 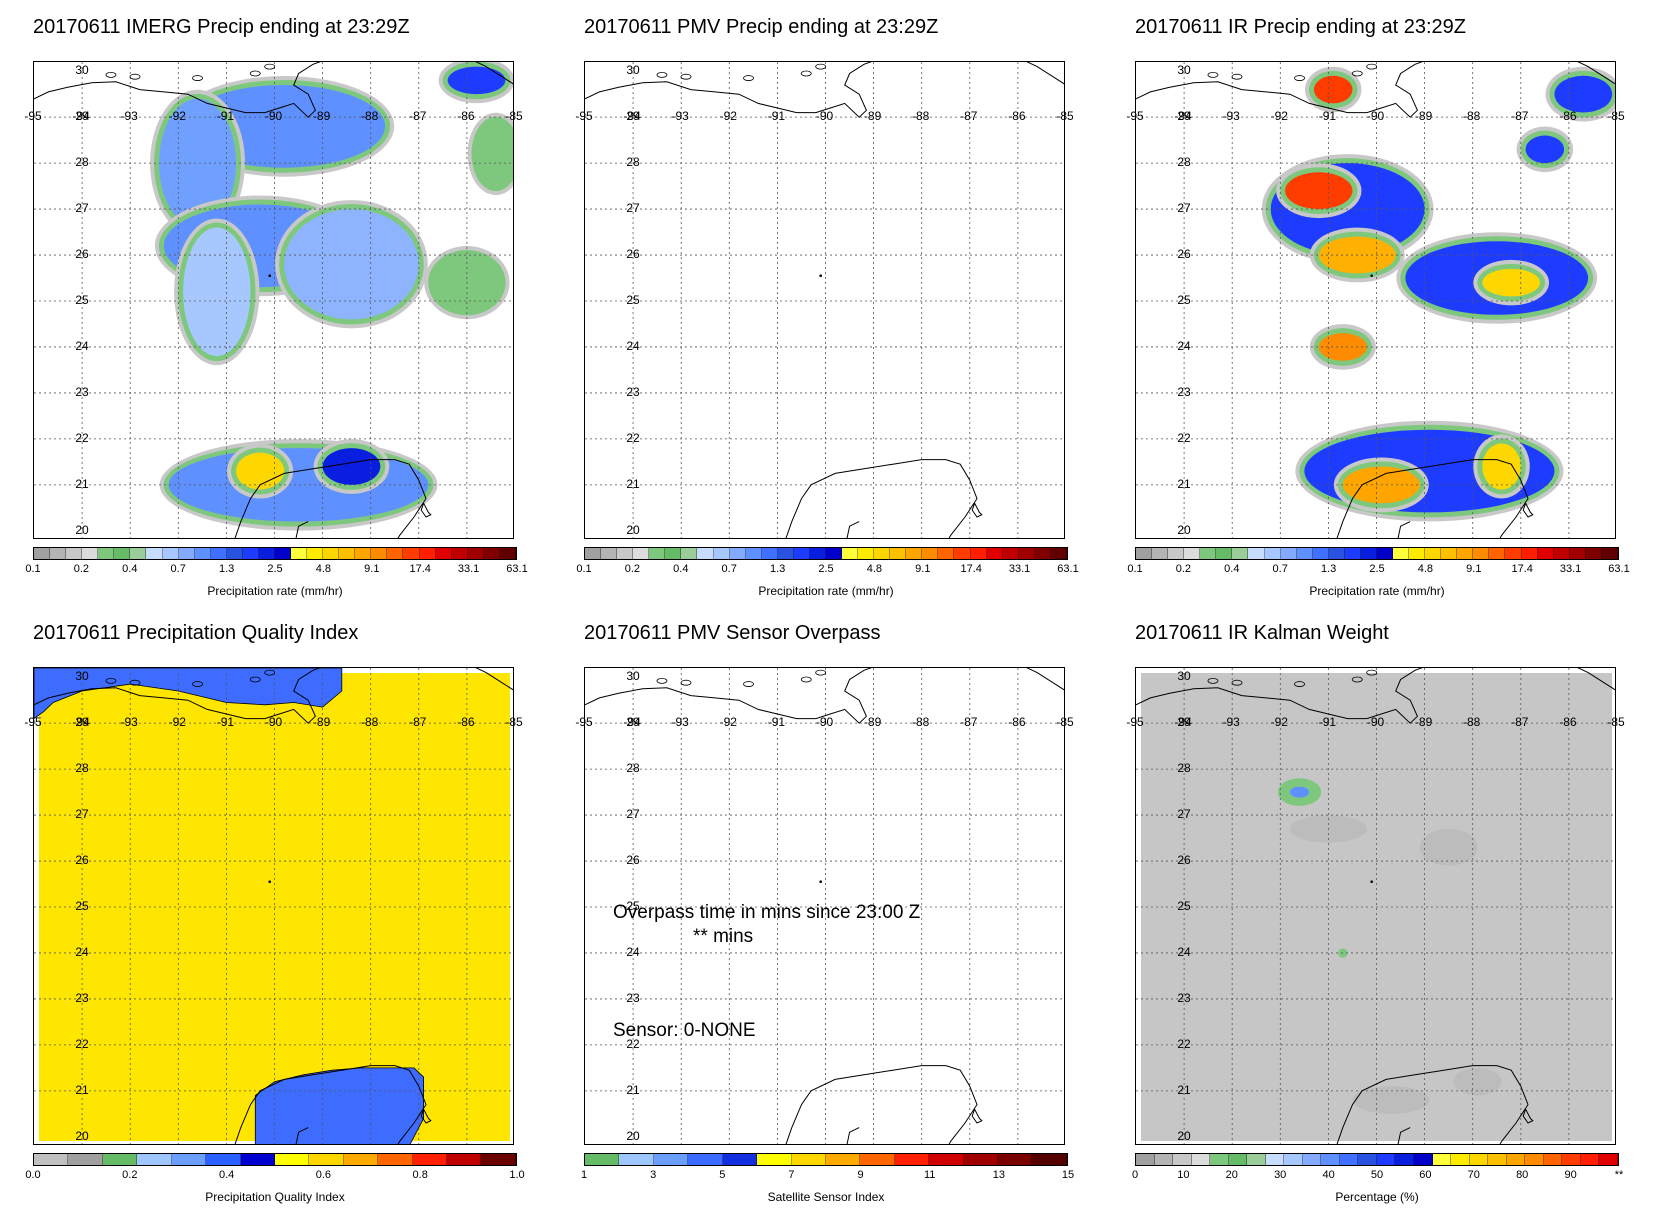 I want to click on quality-blue-yucatan, so click(x=339, y=1105).